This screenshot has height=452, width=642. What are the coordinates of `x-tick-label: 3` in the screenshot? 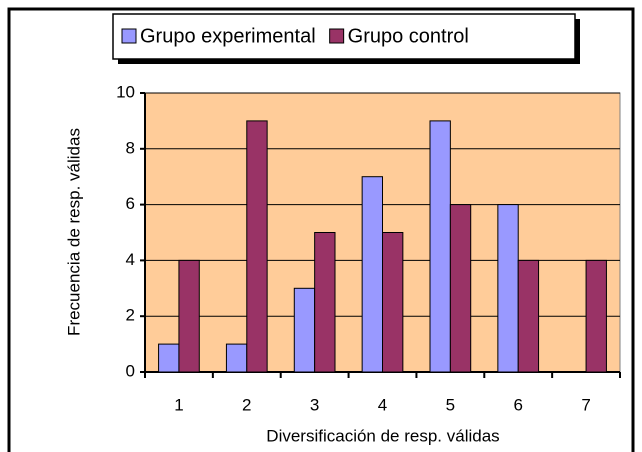 It's located at (314, 404).